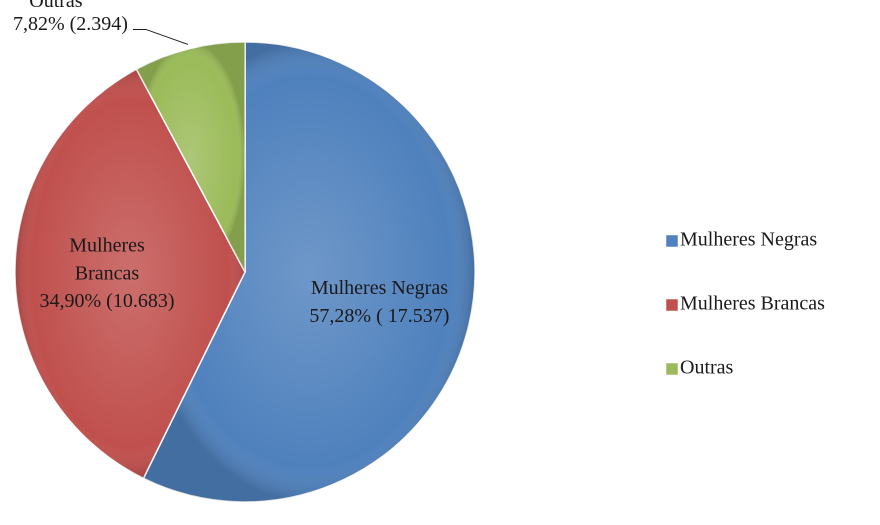 This screenshot has height=525, width=880. I want to click on slice-category-label: Outras, so click(56, 6).